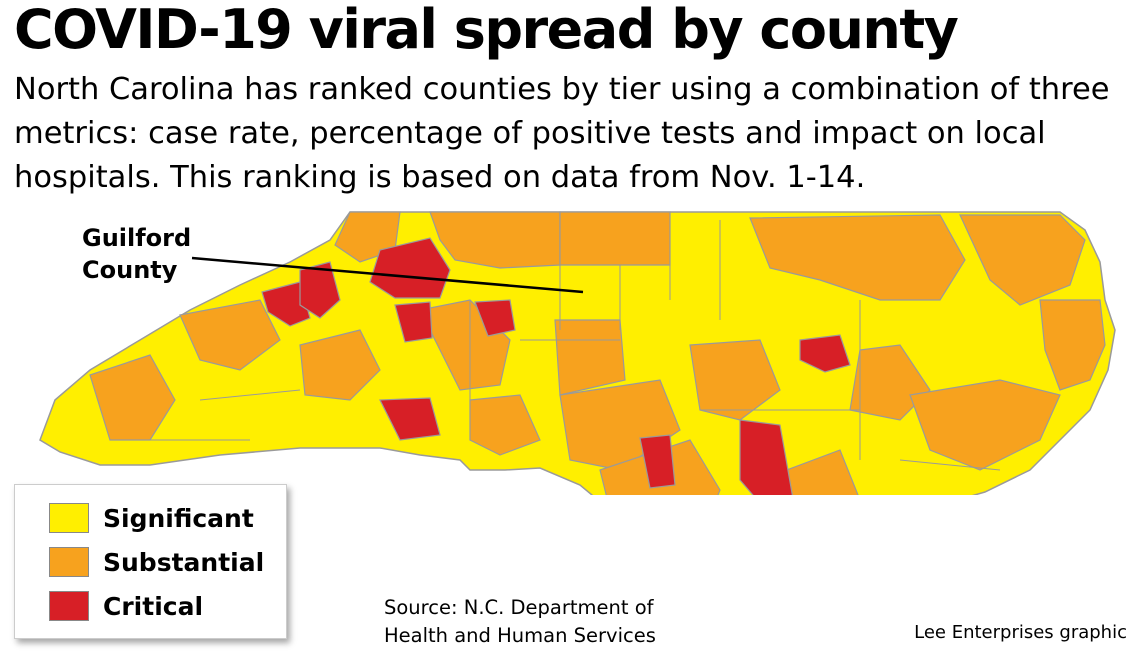 Image resolution: width=1139 pixels, height=667 pixels. I want to click on guilford-callout: Guilford County, so click(147, 254).